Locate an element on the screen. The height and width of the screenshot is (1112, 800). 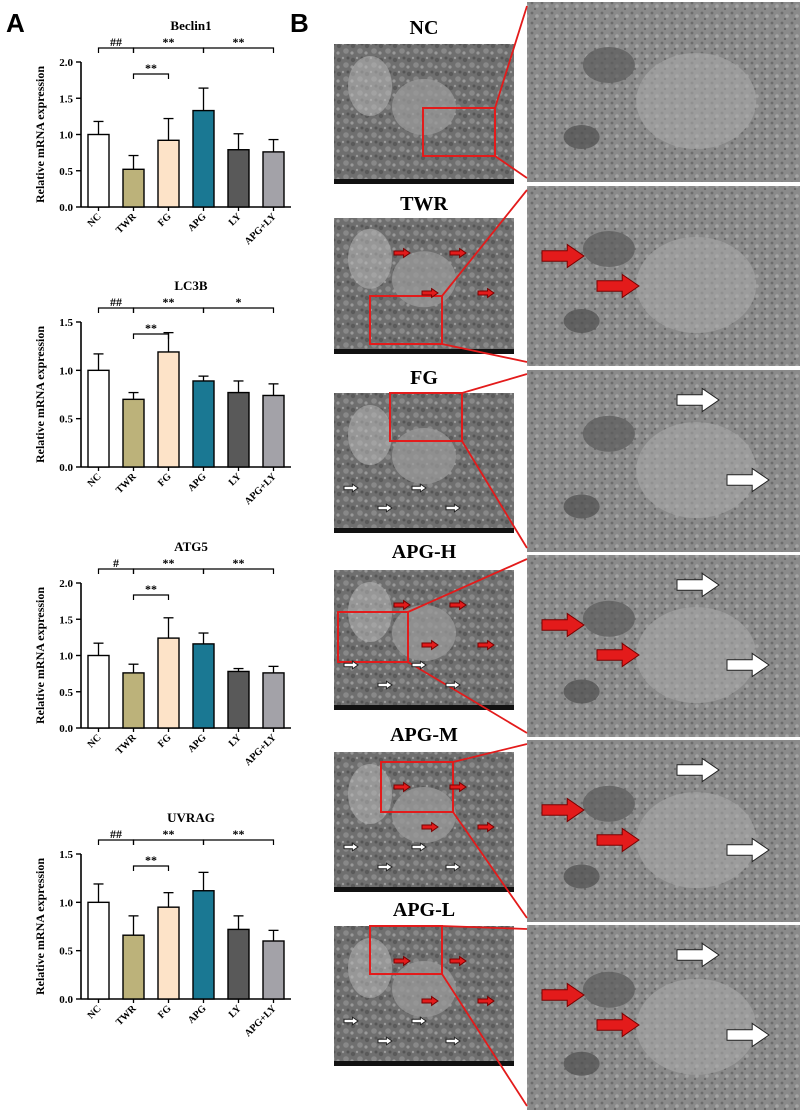
chart-title: Beclin1 is located at coordinates (190, 25).